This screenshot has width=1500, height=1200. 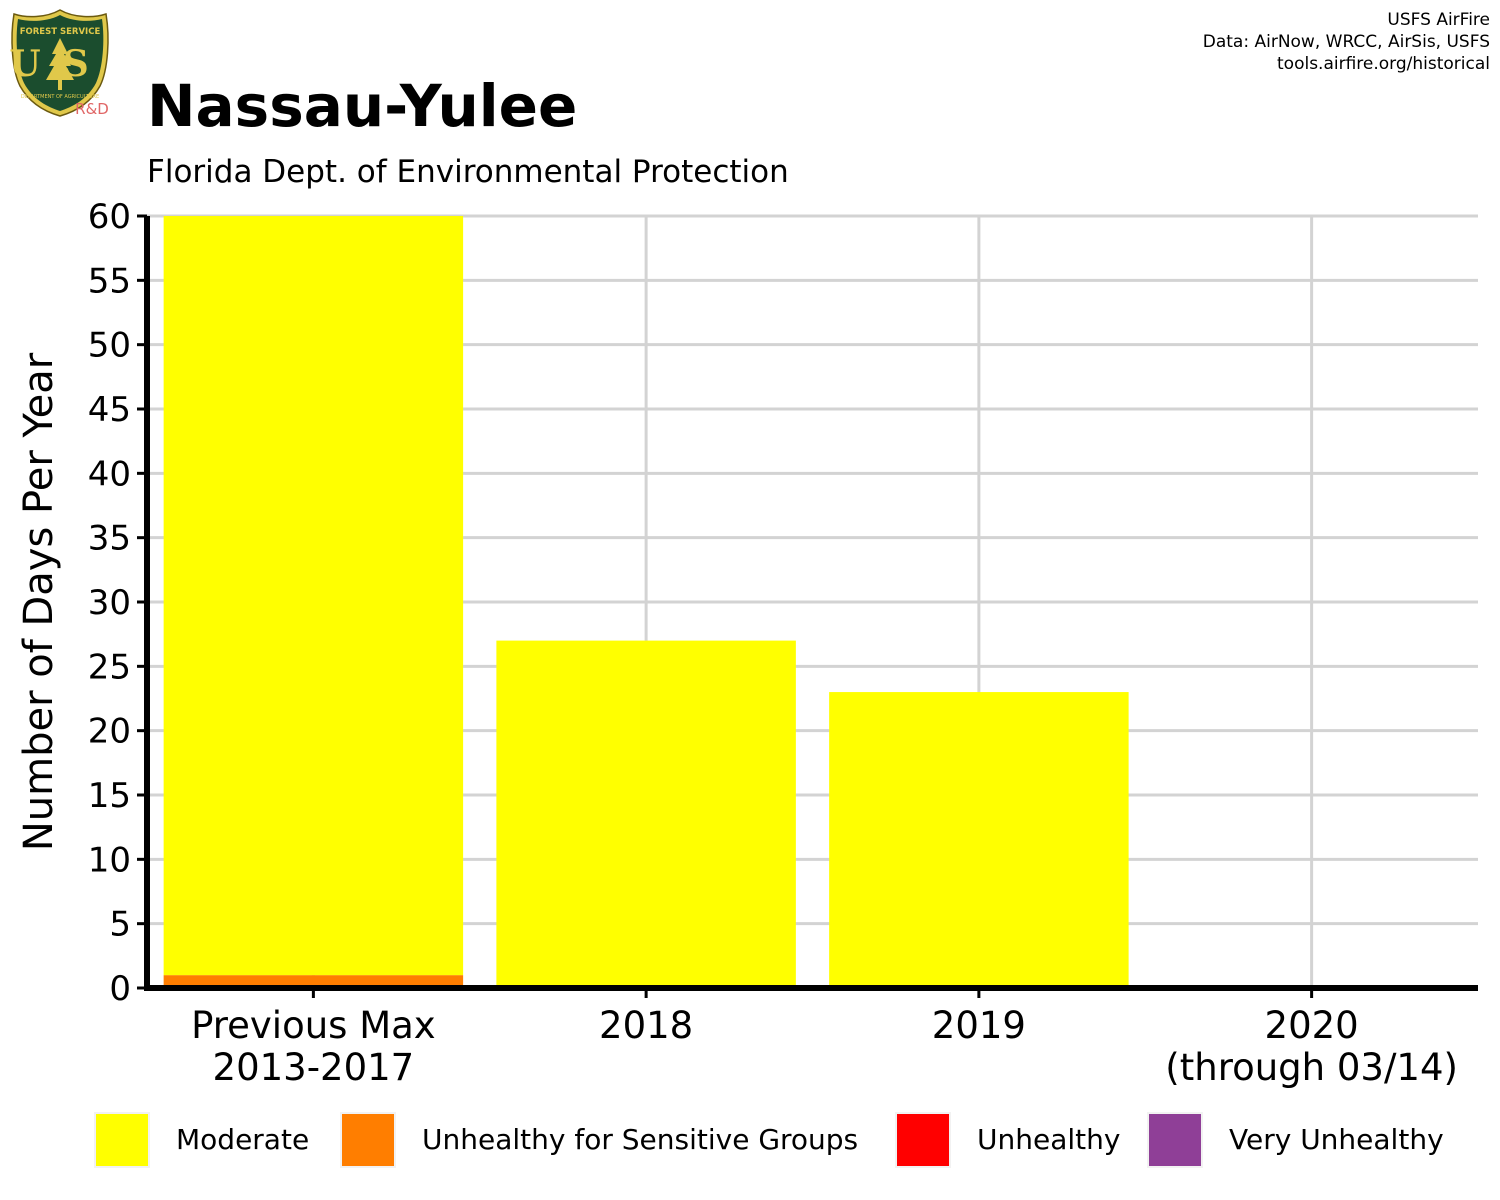 I want to click on legend-label: Unhealthy for Sensitive Groups, so click(x=640, y=1139).